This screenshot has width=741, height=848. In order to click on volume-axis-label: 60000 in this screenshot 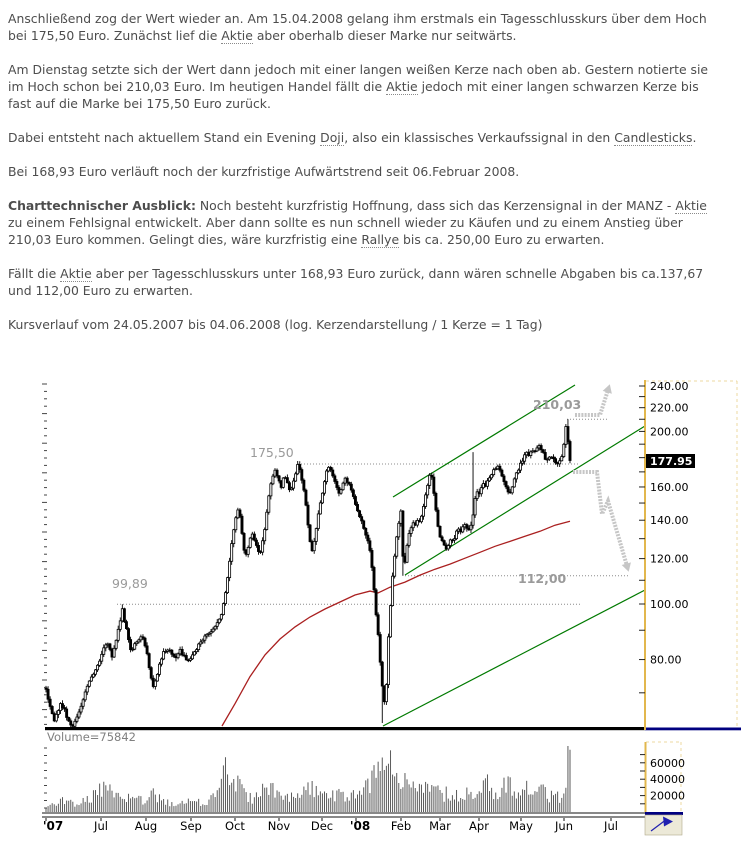, I will do `click(667, 763)`.